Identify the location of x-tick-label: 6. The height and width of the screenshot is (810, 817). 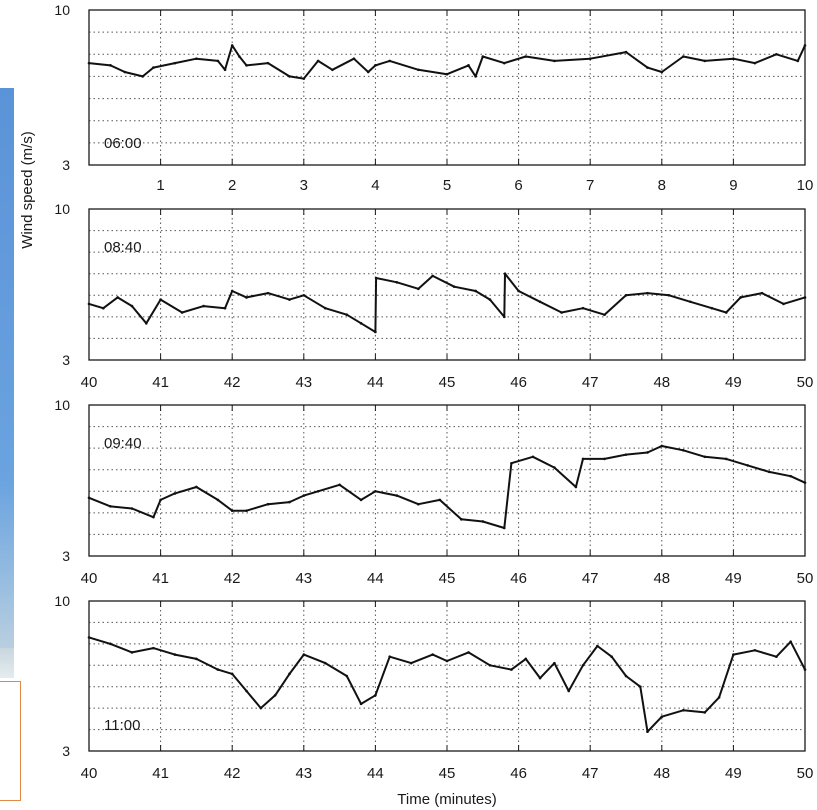
(518, 185).